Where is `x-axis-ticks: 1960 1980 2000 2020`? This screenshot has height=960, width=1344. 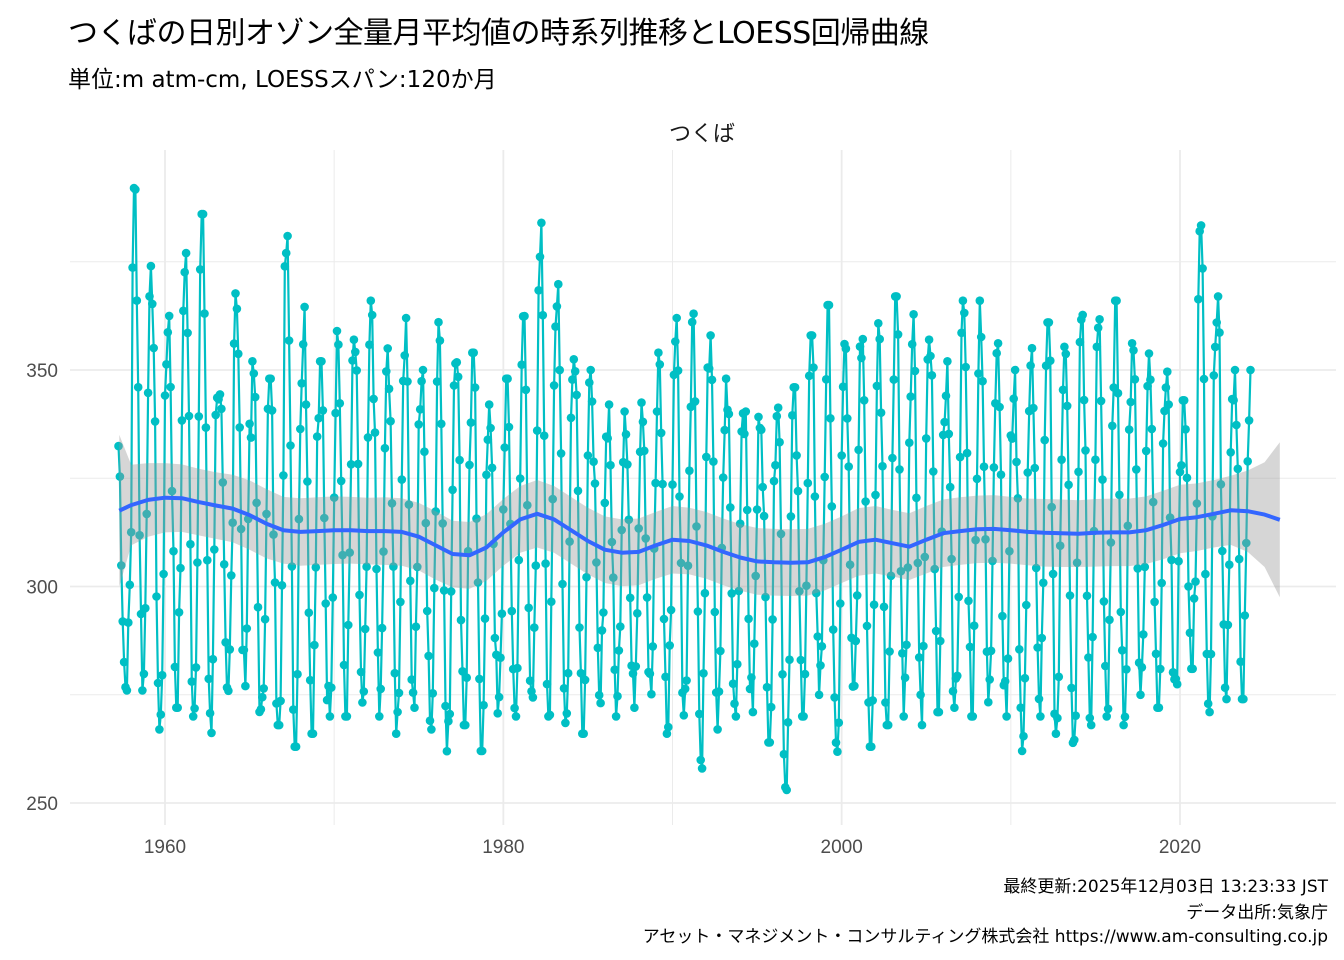
x-axis-ticks: 1960 1980 2000 2020 is located at coordinates (672, 847).